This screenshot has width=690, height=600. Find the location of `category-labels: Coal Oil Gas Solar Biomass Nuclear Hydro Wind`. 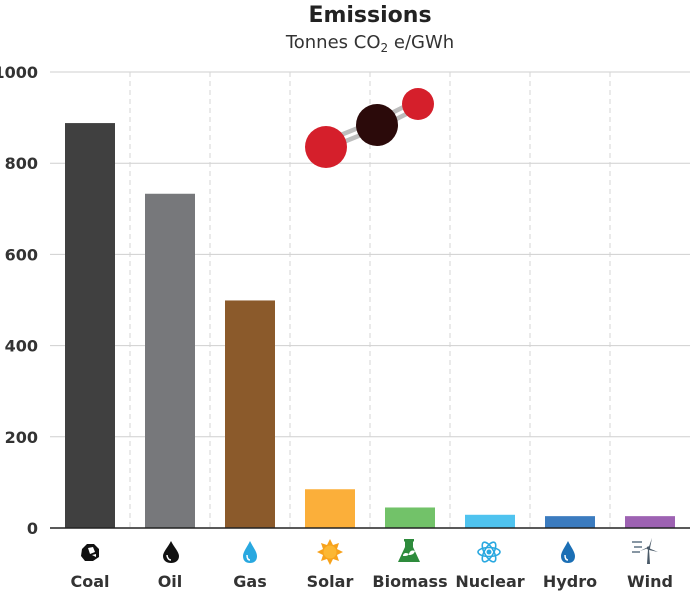

category-labels: Coal Oil Gas Solar Biomass Nuclear Hydro Wind is located at coordinates (371, 581).